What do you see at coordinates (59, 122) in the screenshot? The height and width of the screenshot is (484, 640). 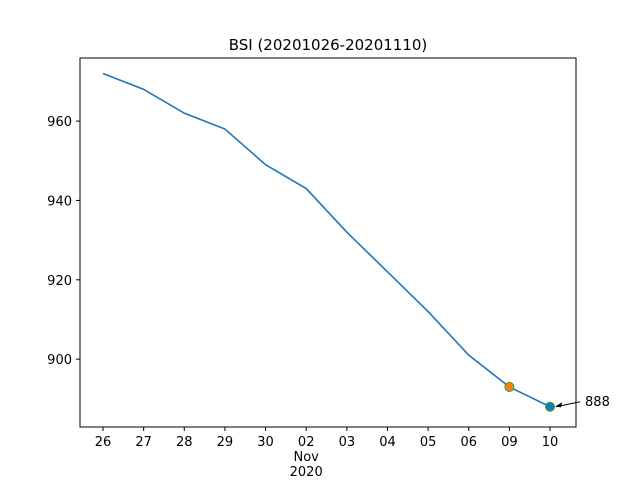 I see `y-tick-label: 960` at bounding box center [59, 122].